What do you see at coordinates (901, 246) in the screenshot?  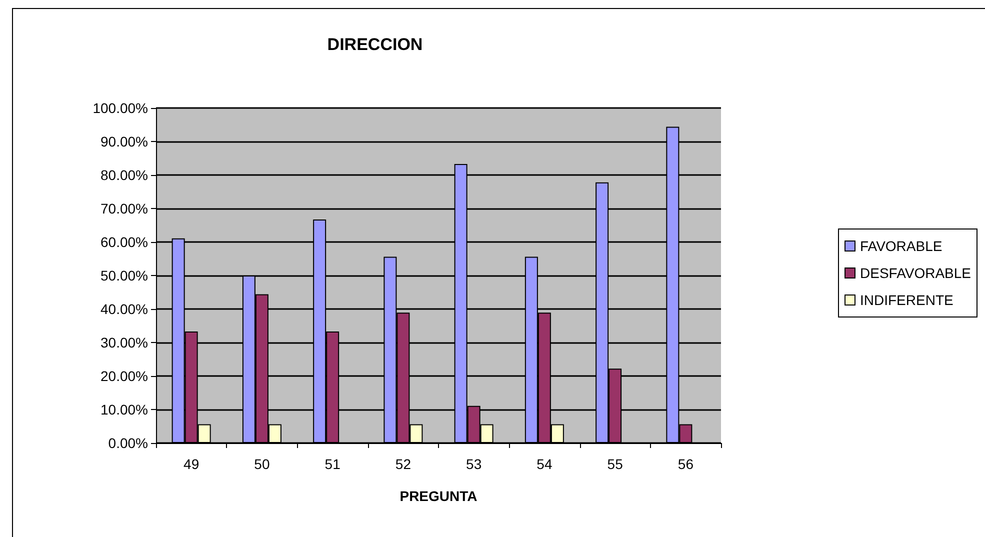 I see `legend-label: FAVORABLE` at bounding box center [901, 246].